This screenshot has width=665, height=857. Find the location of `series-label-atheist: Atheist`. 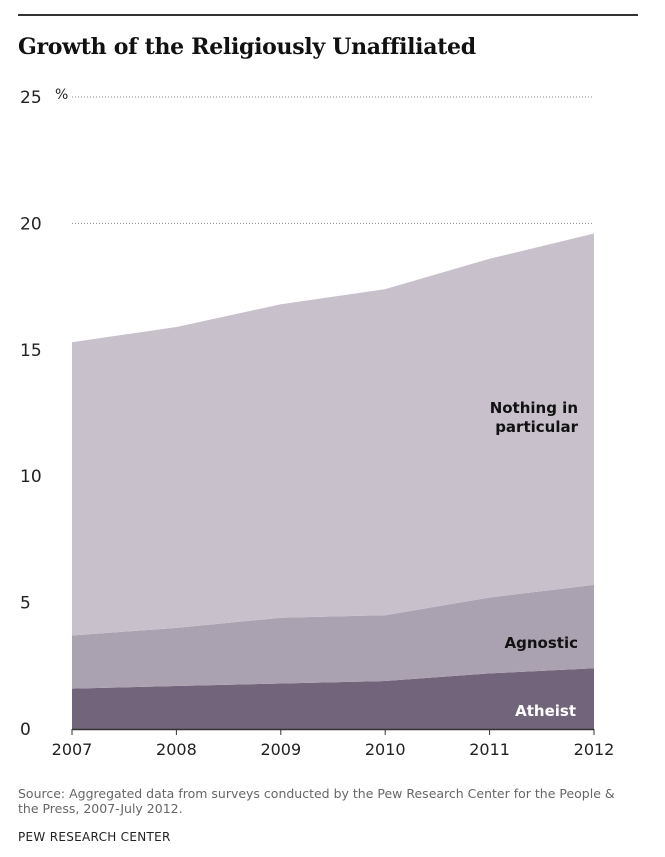

series-label-atheist: Atheist is located at coordinates (545, 711).